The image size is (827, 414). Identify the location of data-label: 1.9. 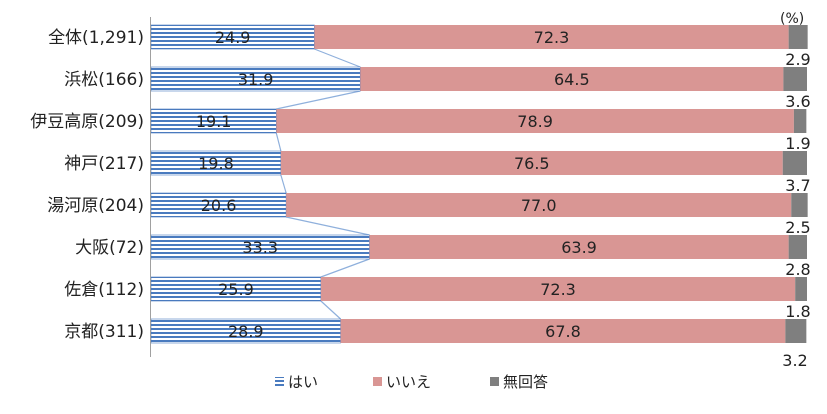
(797, 143).